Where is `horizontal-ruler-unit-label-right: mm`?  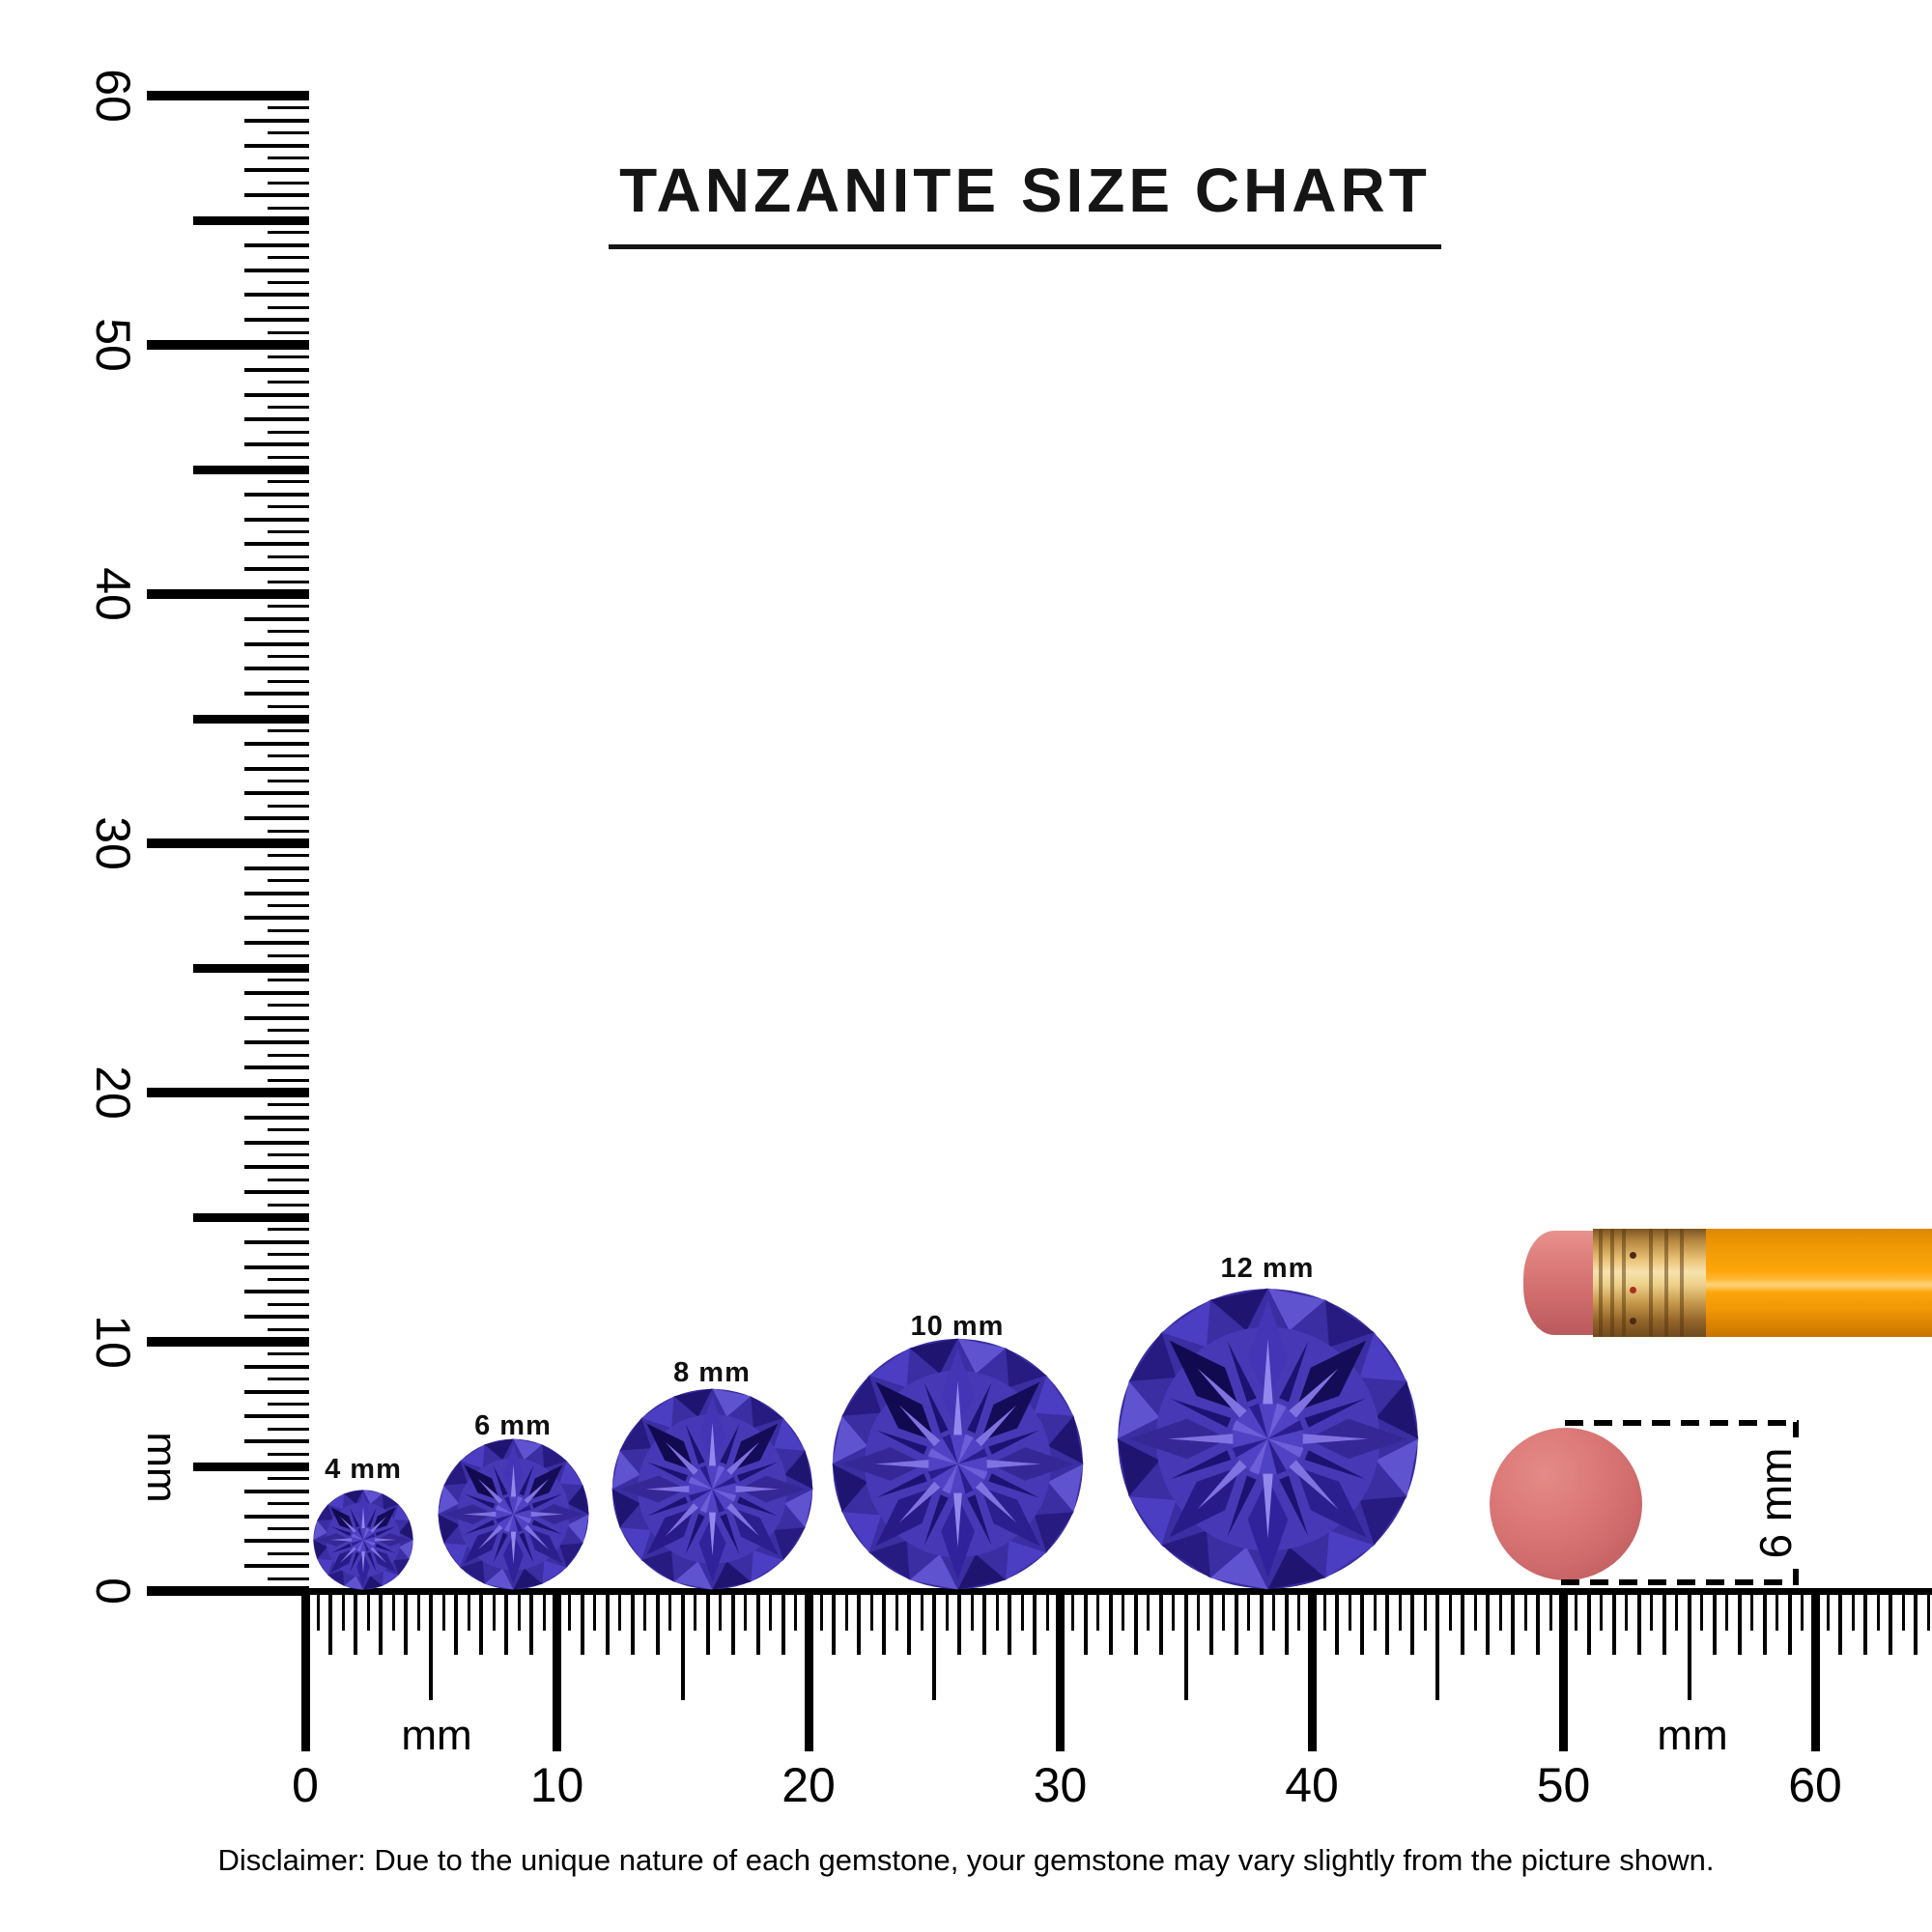
horizontal-ruler-unit-label-right: mm is located at coordinates (1692, 1735).